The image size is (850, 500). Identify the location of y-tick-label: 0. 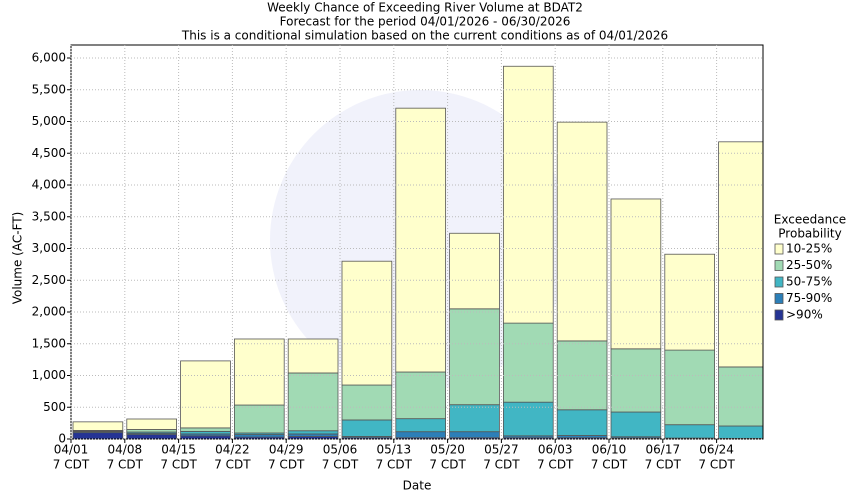
(62, 439).